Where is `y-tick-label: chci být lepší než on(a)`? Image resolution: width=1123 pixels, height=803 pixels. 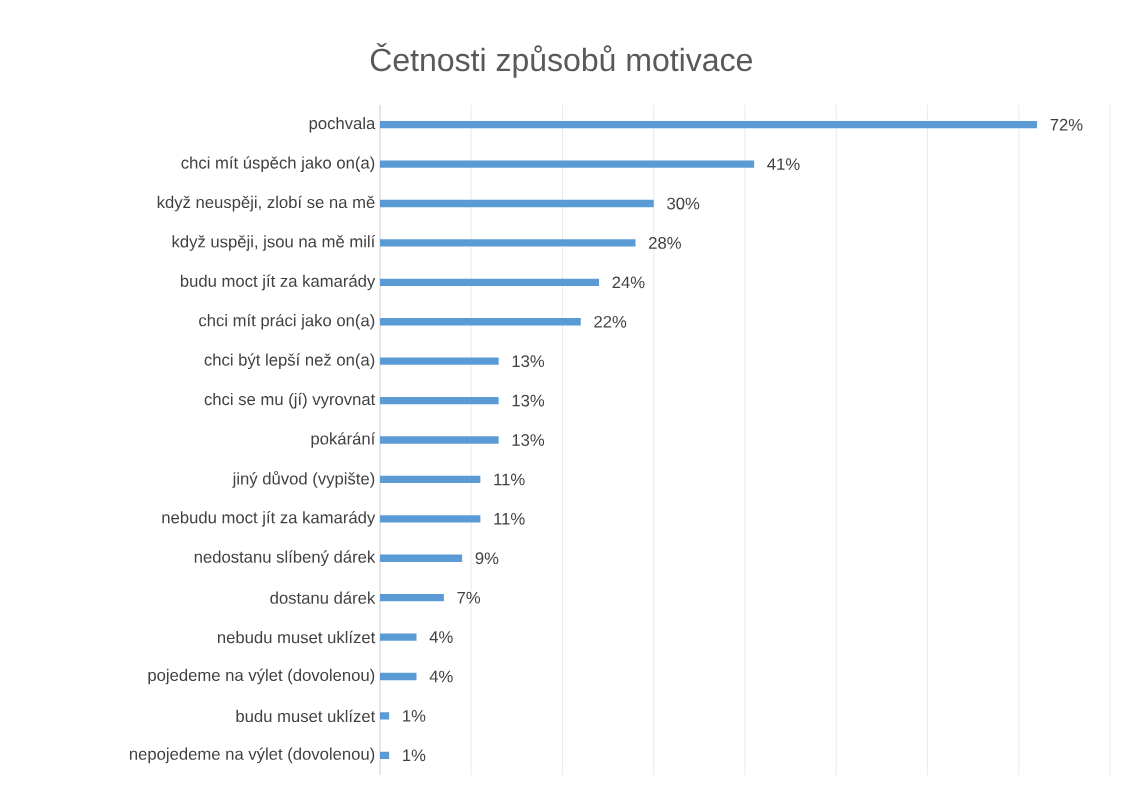
y-tick-label: chci být lepší než on(a) is located at coordinates (289, 361).